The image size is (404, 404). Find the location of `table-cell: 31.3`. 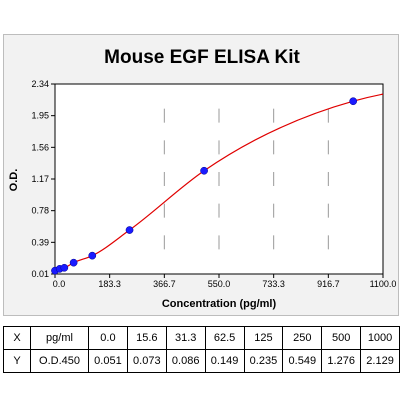

table-cell: 31.3 is located at coordinates (185, 338).